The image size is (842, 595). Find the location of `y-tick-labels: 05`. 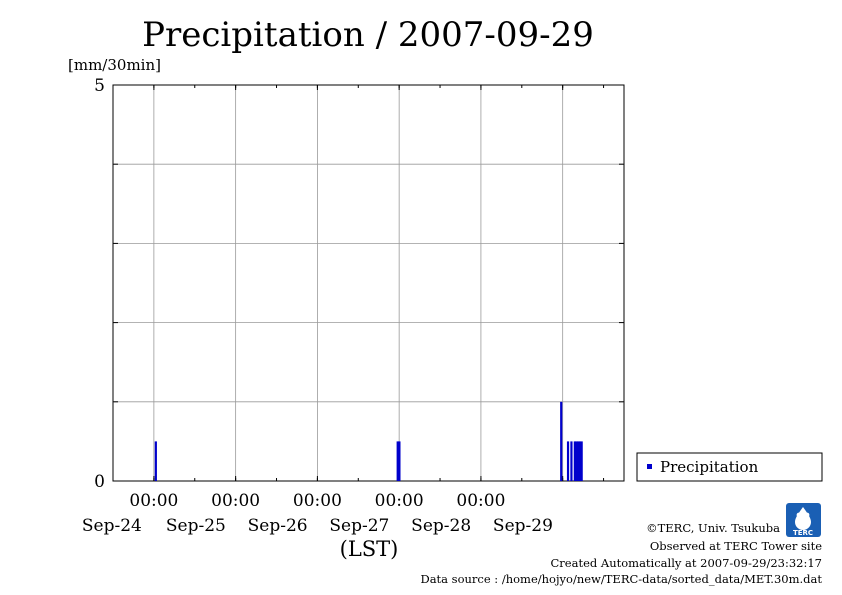

y-tick-labels: 05 is located at coordinates (99, 284).